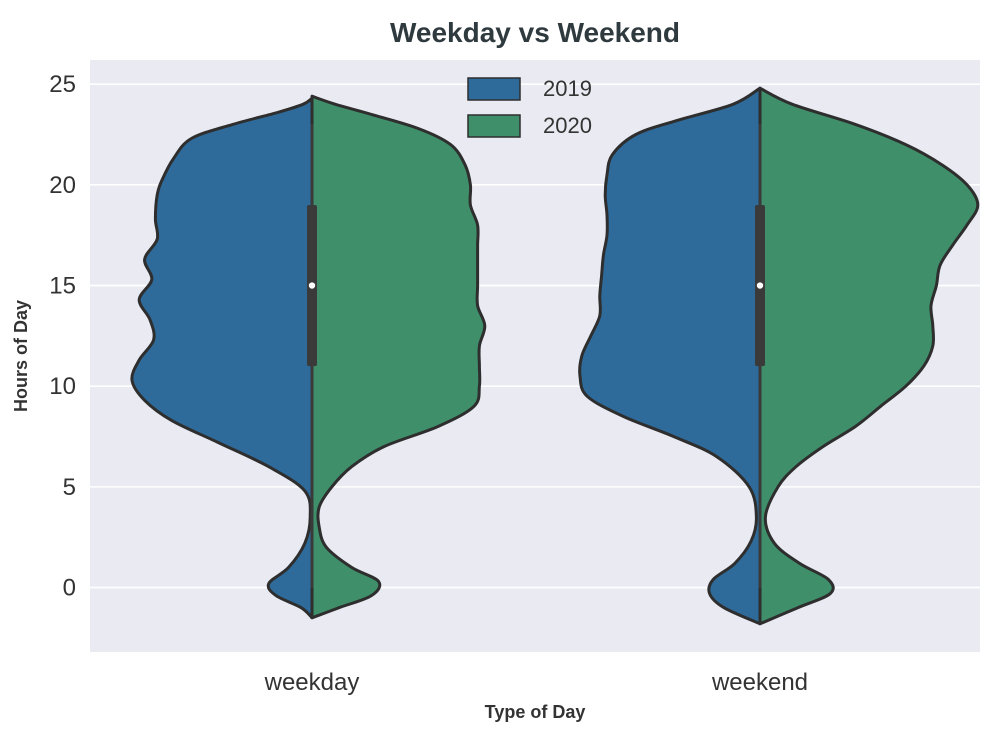 The height and width of the screenshot is (734, 1002). What do you see at coordinates (529, 107) in the screenshot?
I see `legend: 2019 2020` at bounding box center [529, 107].